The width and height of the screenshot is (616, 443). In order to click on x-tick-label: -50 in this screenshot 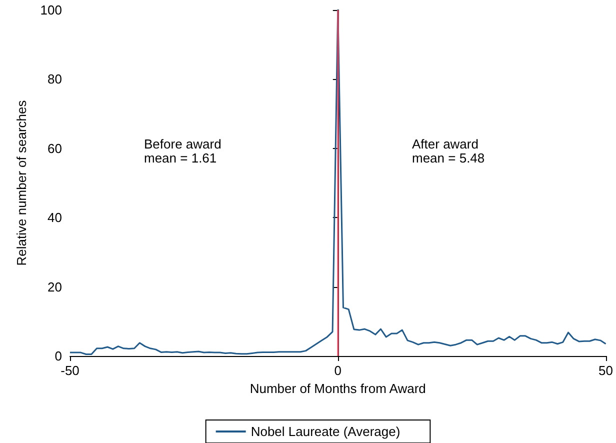, I will do `click(70, 370)`.